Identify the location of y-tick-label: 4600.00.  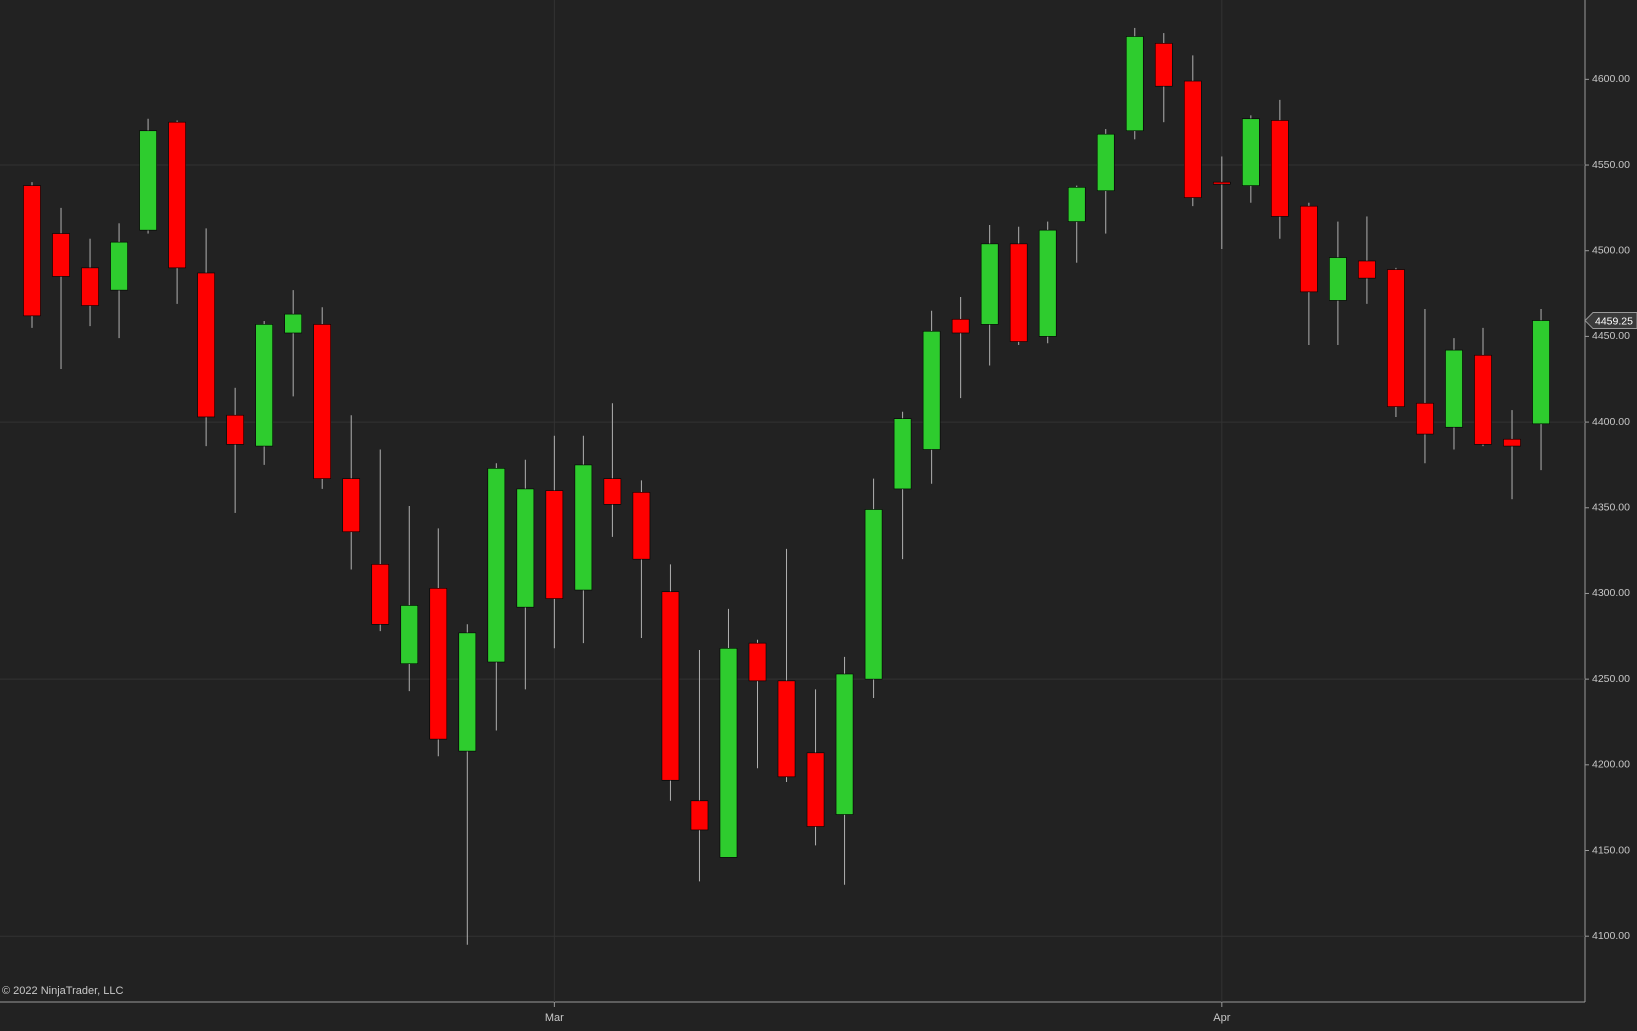
(1611, 79).